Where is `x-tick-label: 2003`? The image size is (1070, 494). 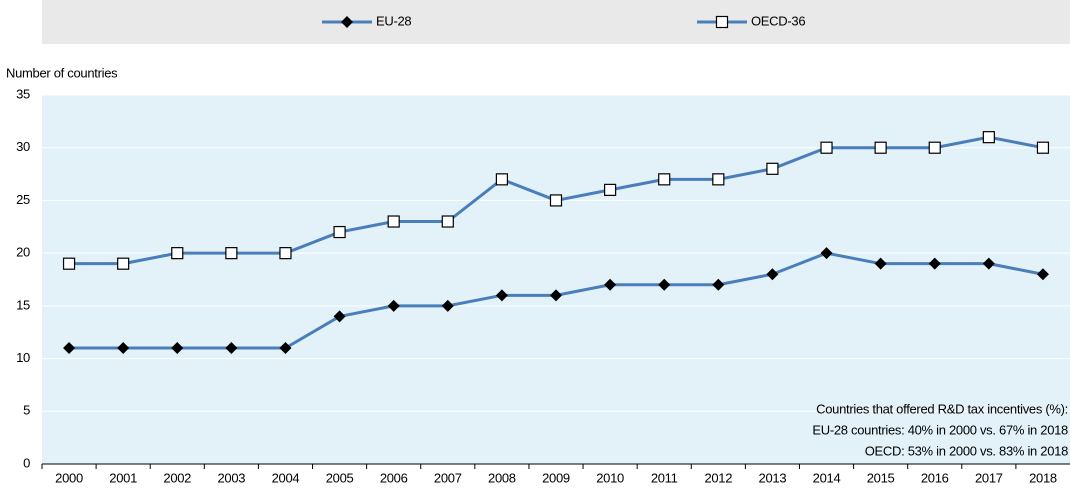 x-tick-label: 2003 is located at coordinates (232, 477).